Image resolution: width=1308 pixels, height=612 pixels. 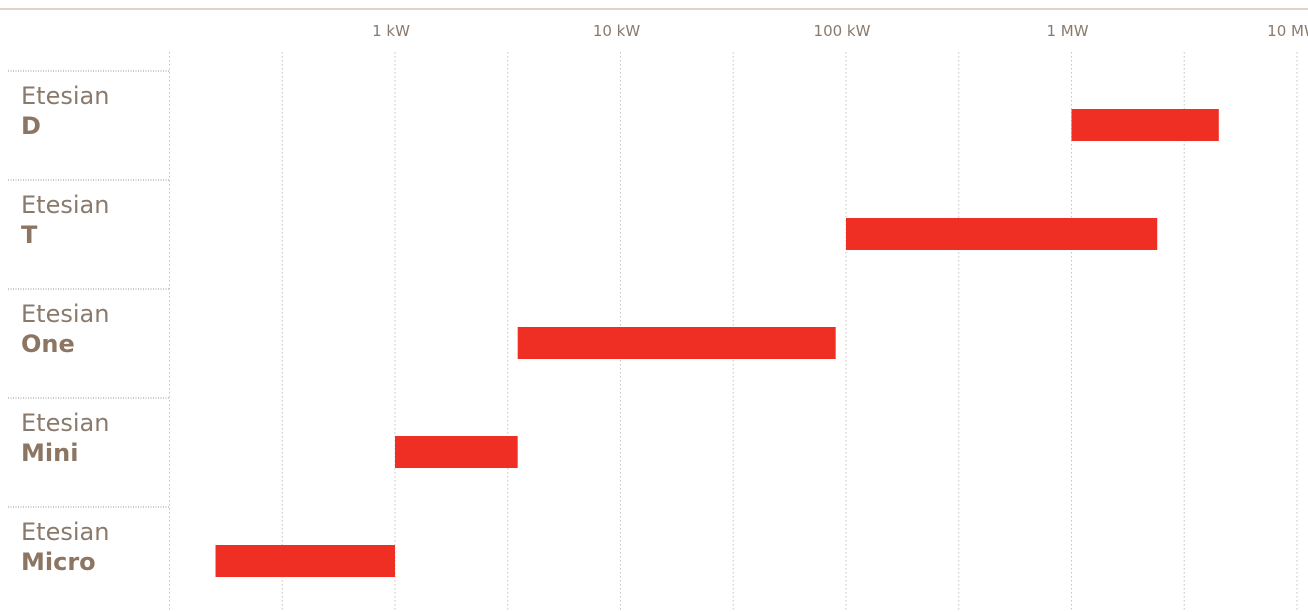 I want to click on row-separators, so click(x=89, y=289).